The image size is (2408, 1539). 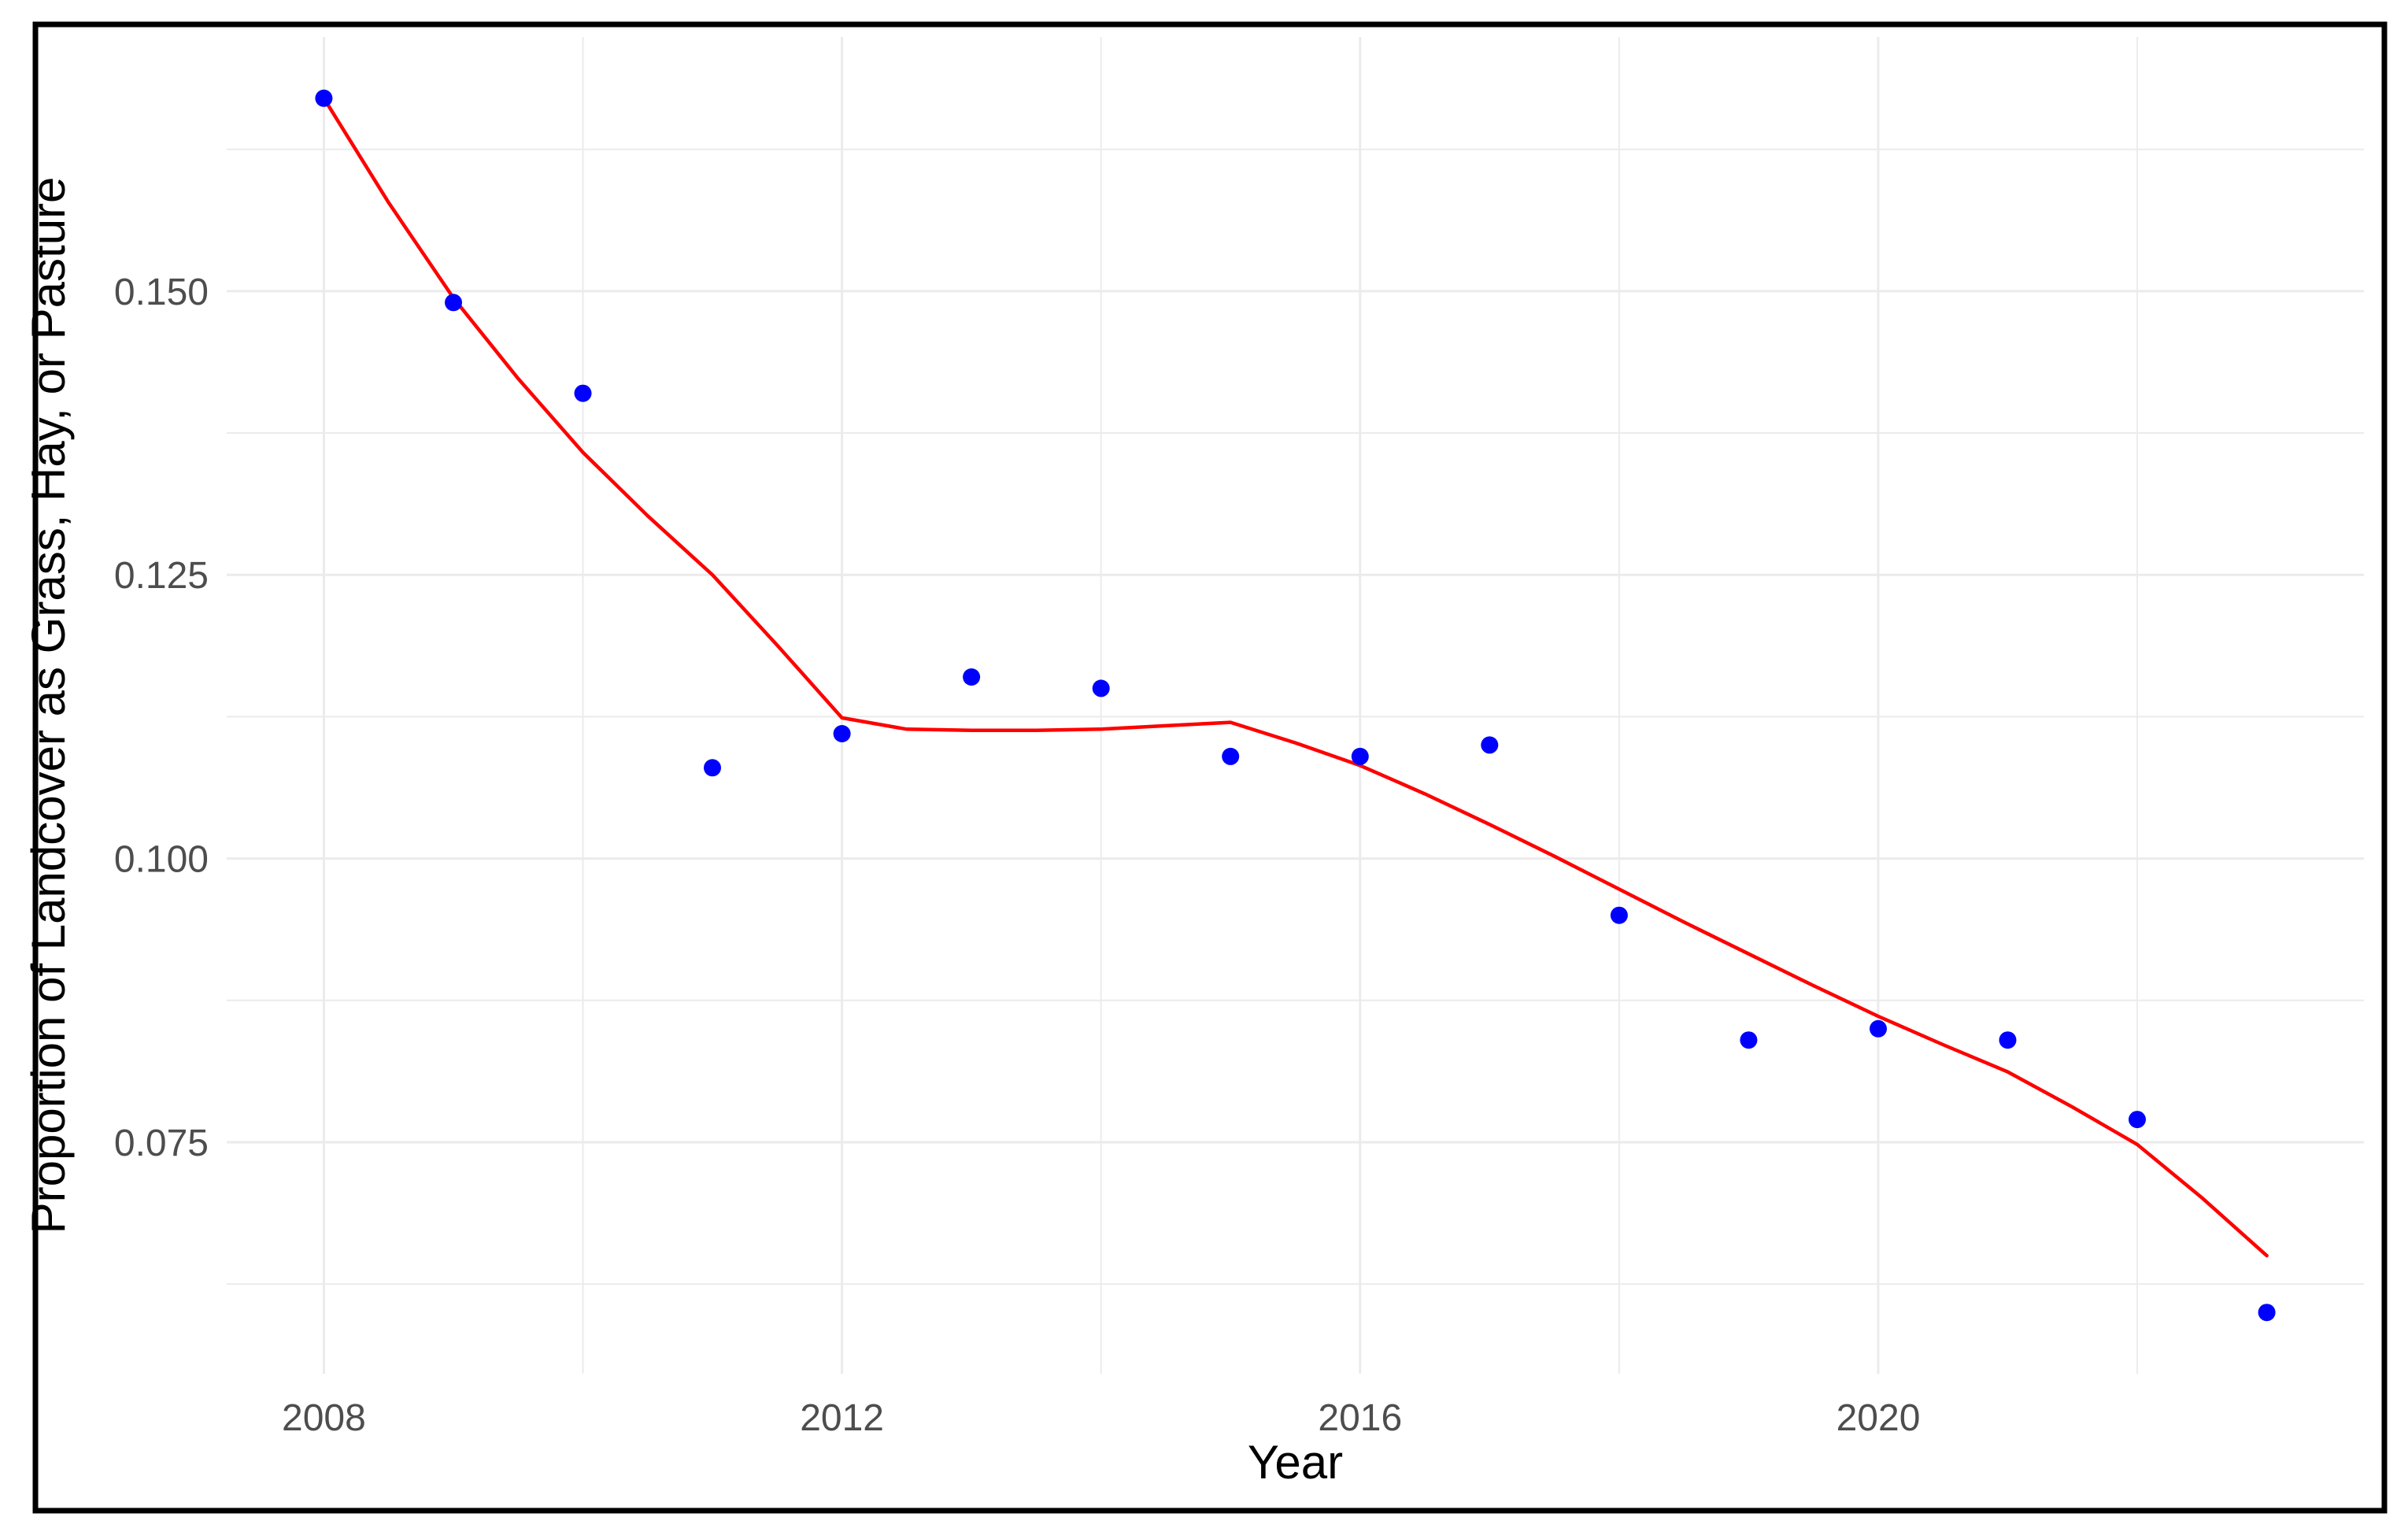 I want to click on x-tick-label: 2012, so click(x=842, y=1418).